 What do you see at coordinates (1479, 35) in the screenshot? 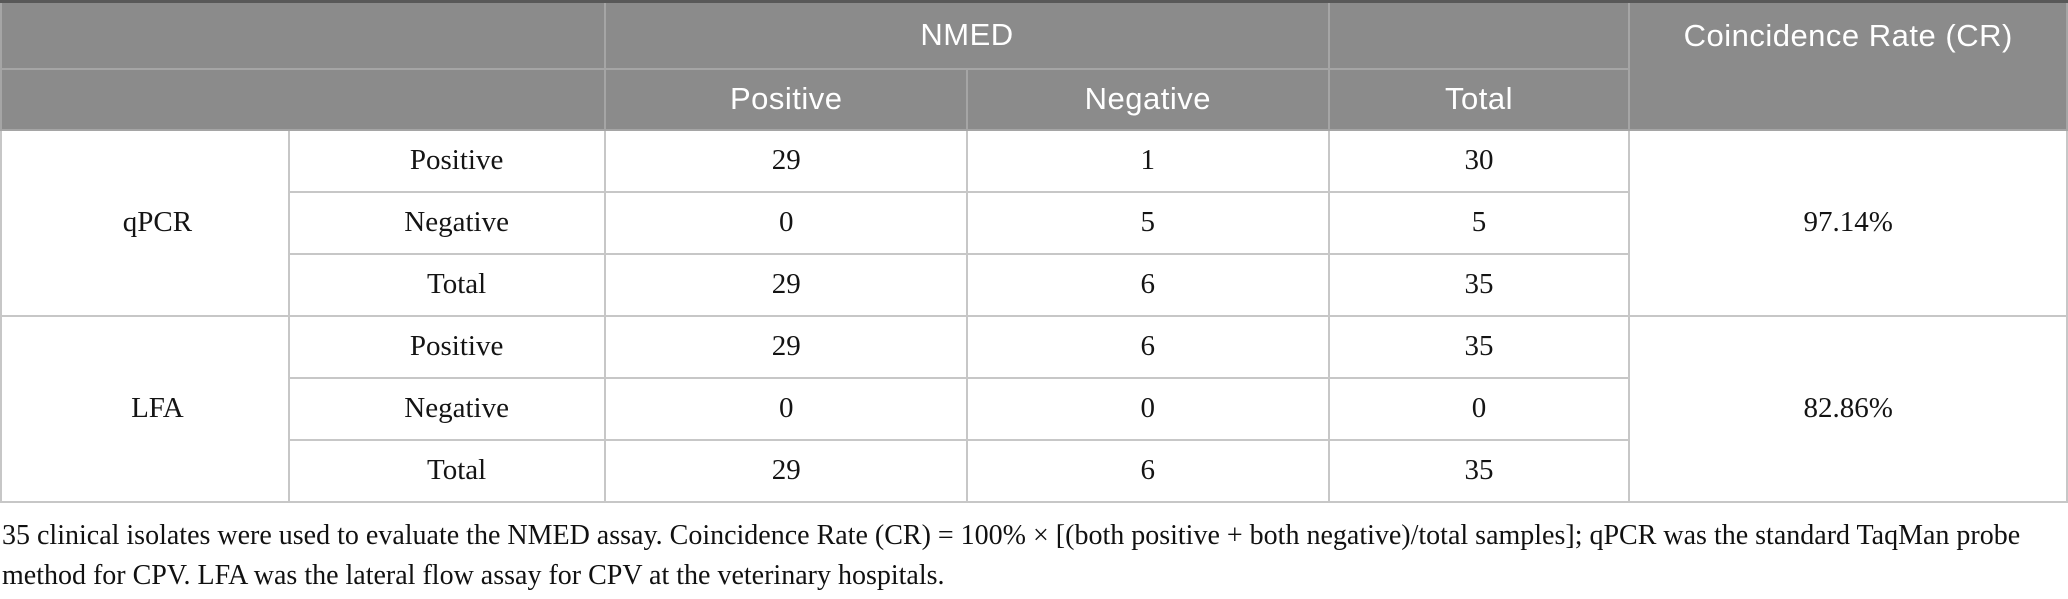
I see `header-empty-cell-above-total` at bounding box center [1479, 35].